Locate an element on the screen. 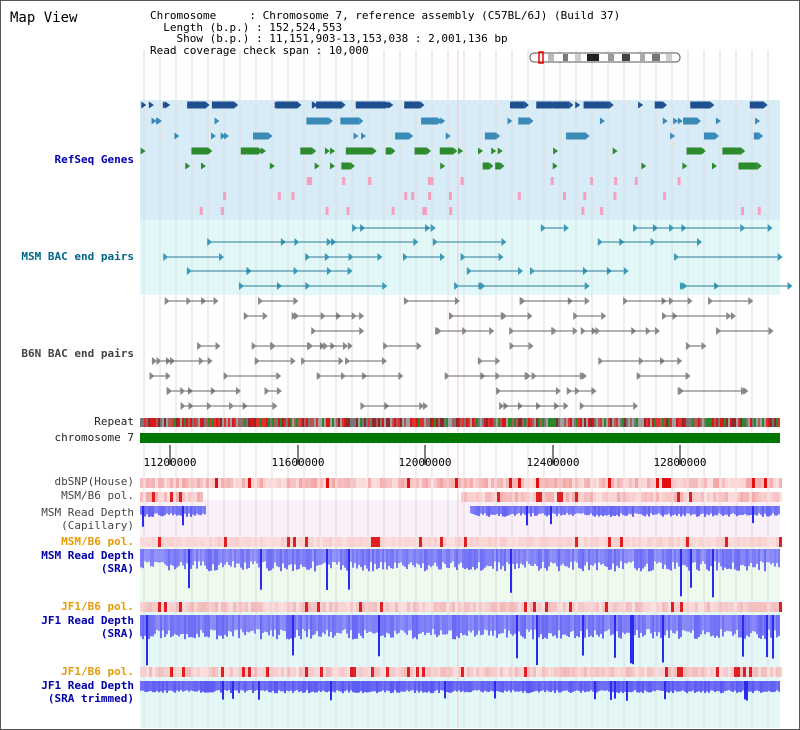 The height and width of the screenshot is (730, 800). track-label-chromosome: chromosome 7 is located at coordinates (94, 437).